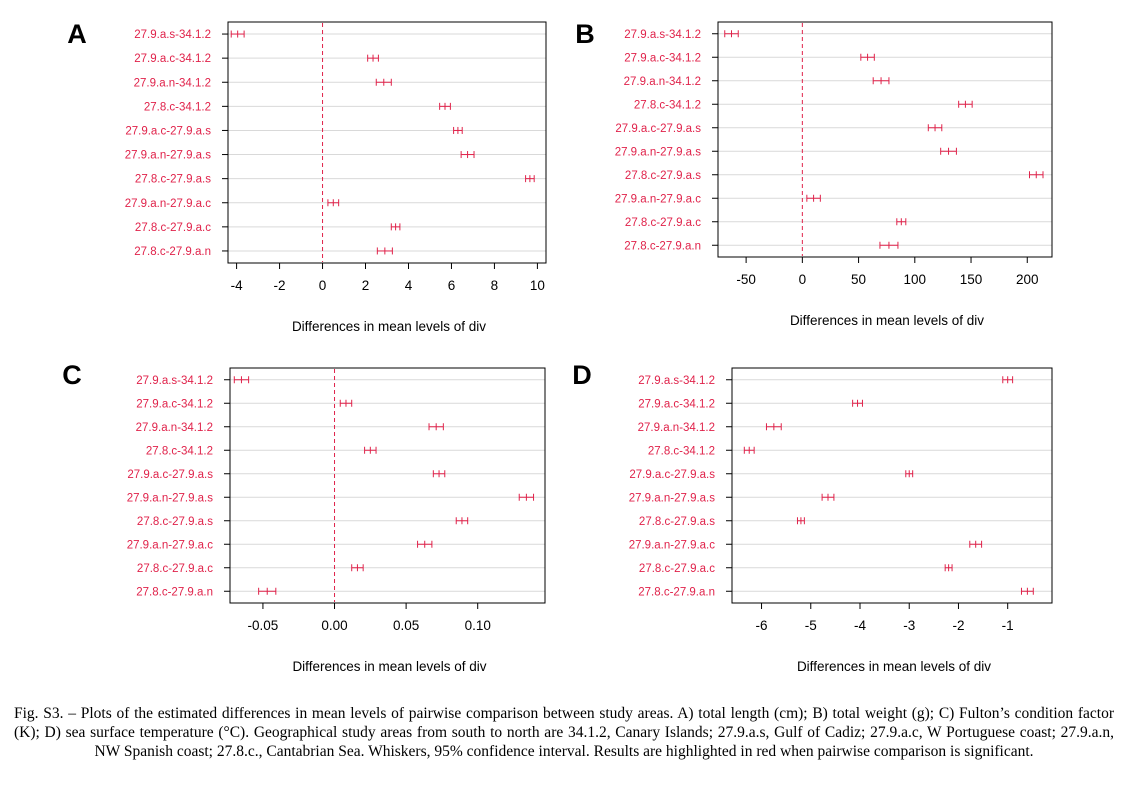 The width and height of the screenshot is (1142, 811). I want to click on x-tick-label: 2, so click(366, 285).